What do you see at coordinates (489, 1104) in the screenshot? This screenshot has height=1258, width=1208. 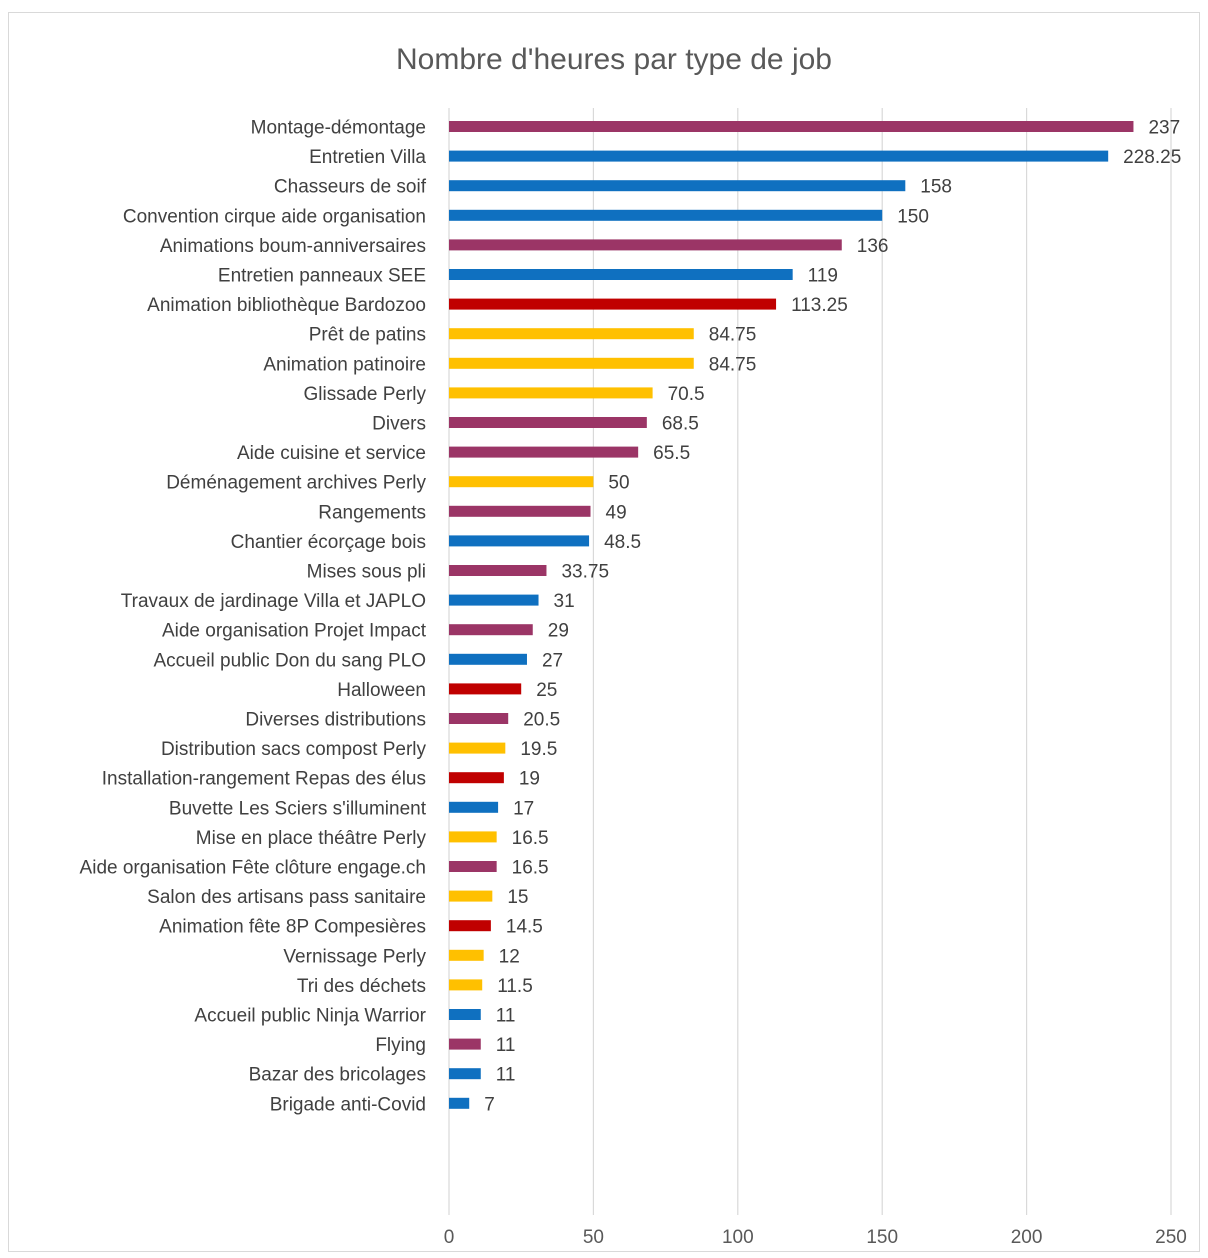 I see `data-label: 7` at bounding box center [489, 1104].